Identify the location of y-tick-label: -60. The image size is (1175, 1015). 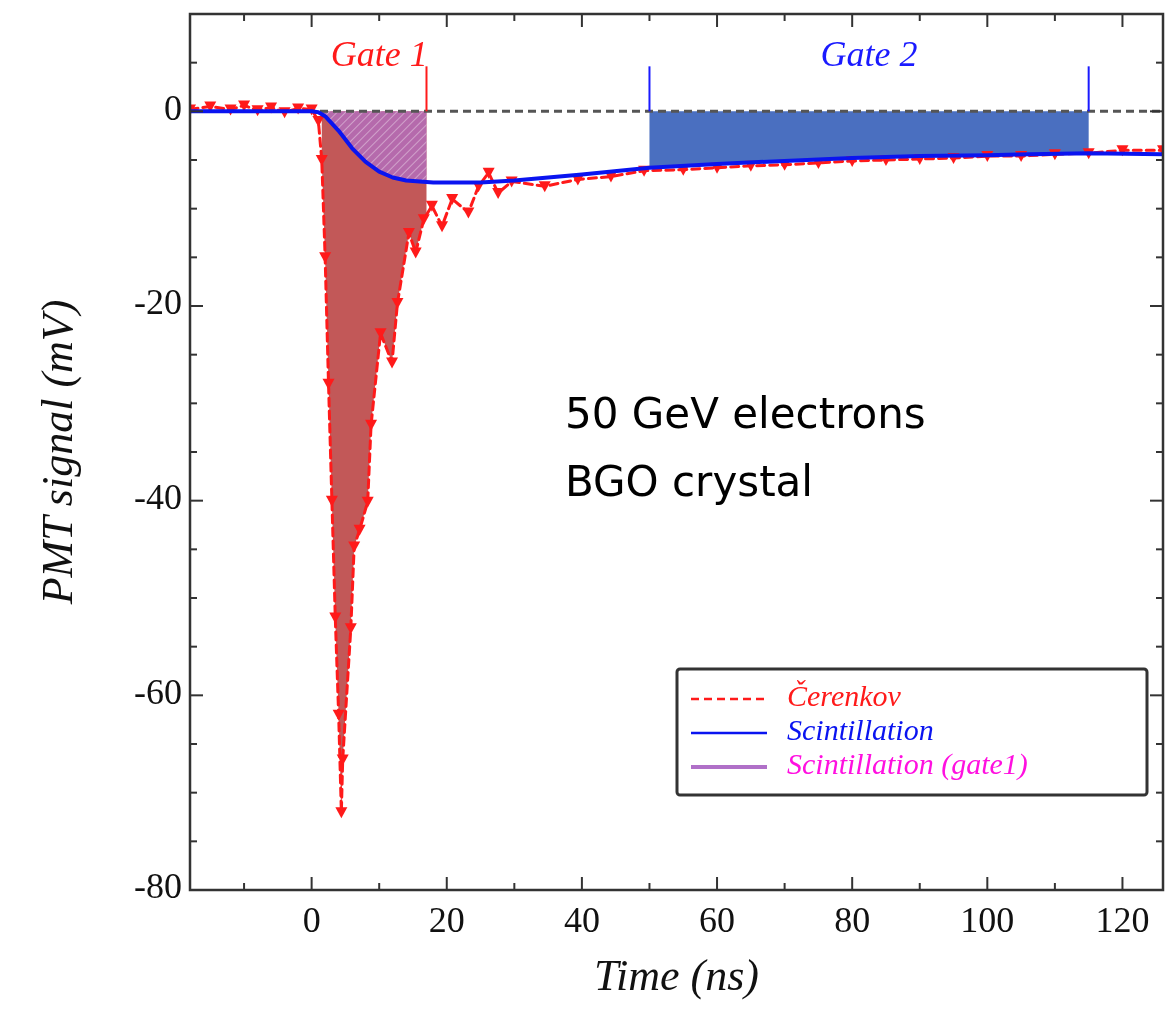
(158, 691).